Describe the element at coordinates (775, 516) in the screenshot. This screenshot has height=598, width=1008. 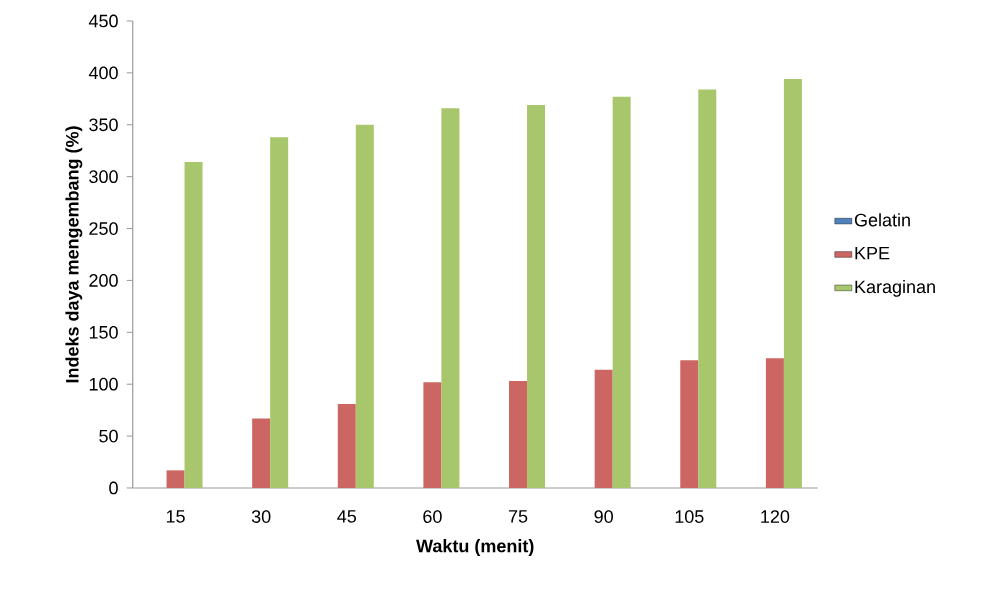
I see `x-tick-label: 120` at that location.